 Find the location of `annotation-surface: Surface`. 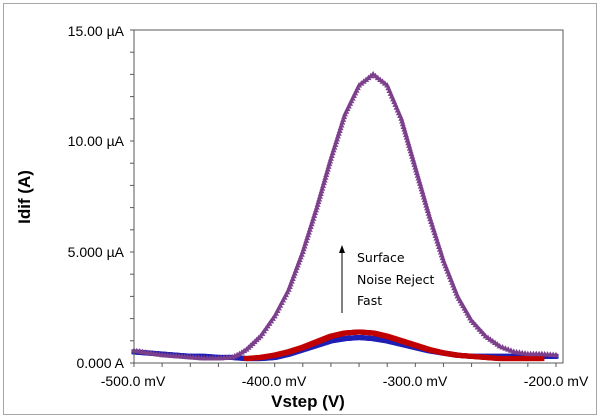

annotation-surface: Surface is located at coordinates (381, 257).